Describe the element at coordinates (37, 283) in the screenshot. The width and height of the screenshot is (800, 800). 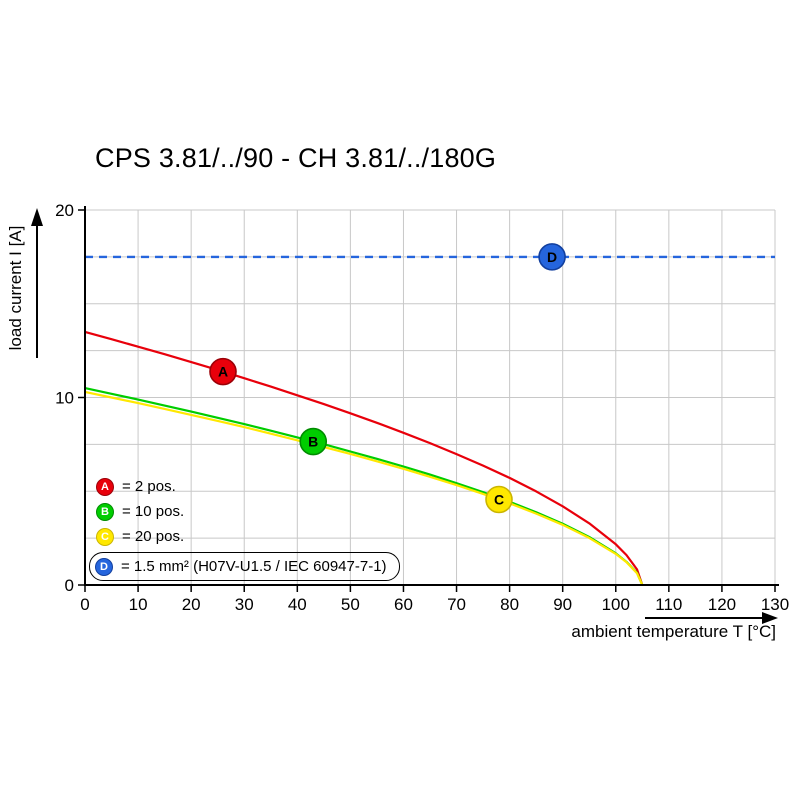
I see `y-axis-arrow` at that location.